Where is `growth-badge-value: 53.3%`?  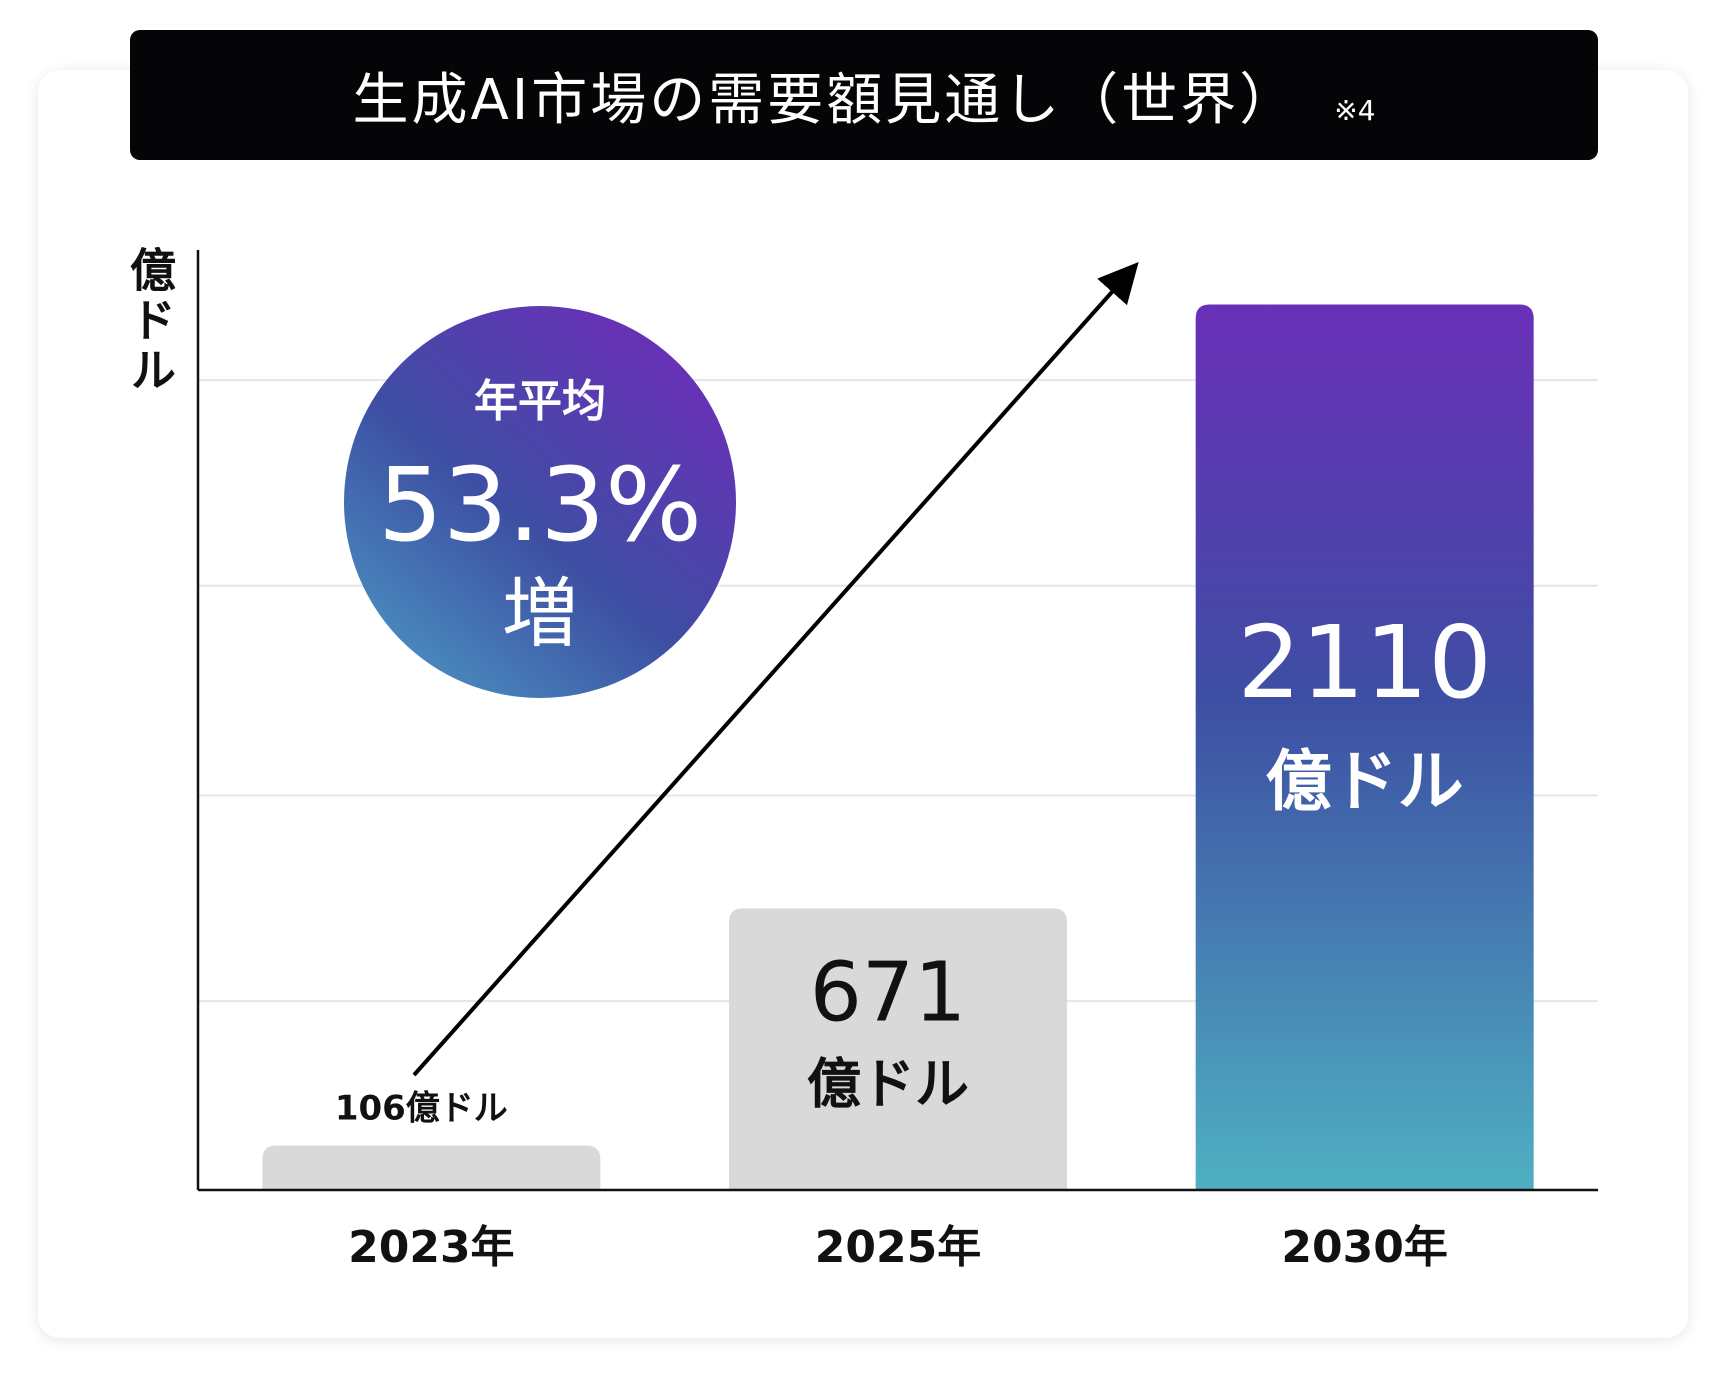
growth-badge-value: 53.3% is located at coordinates (540, 505).